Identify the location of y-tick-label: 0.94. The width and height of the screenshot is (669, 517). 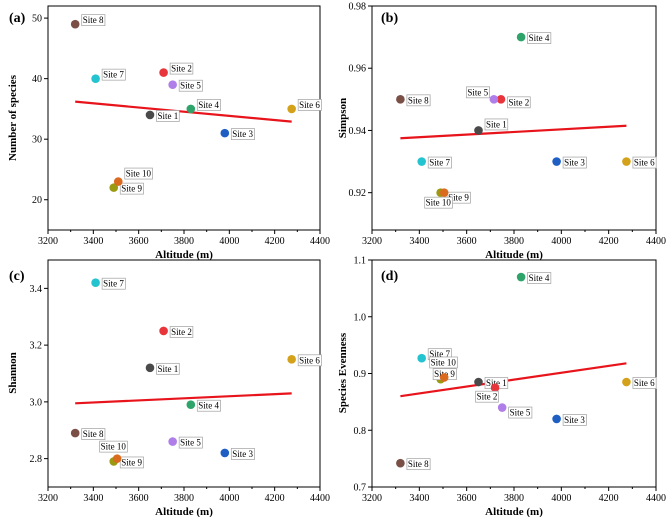
(358, 131).